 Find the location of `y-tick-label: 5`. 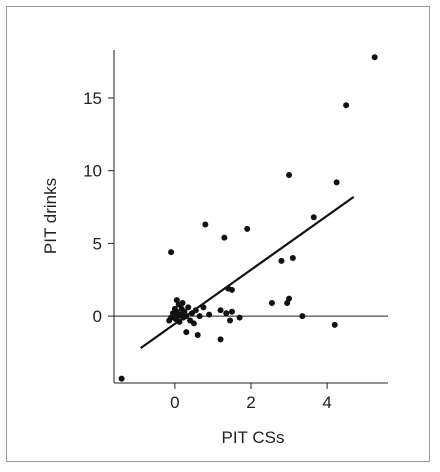

y-tick-label: 5 is located at coordinates (97, 243).